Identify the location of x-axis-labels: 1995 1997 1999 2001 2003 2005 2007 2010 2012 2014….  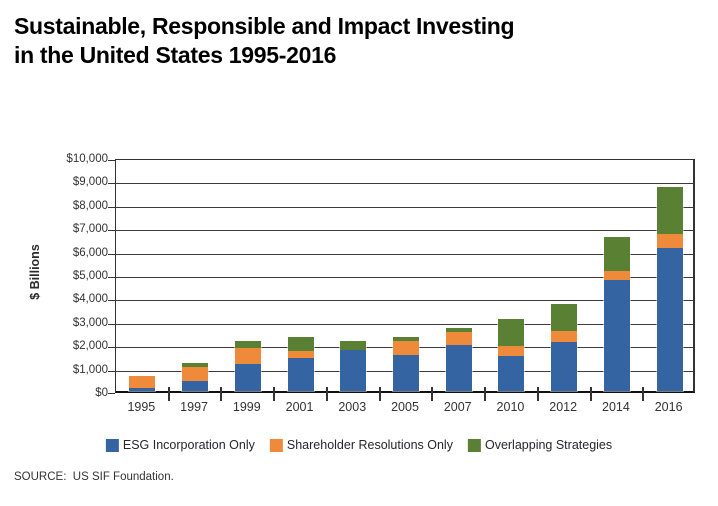
(405, 408).